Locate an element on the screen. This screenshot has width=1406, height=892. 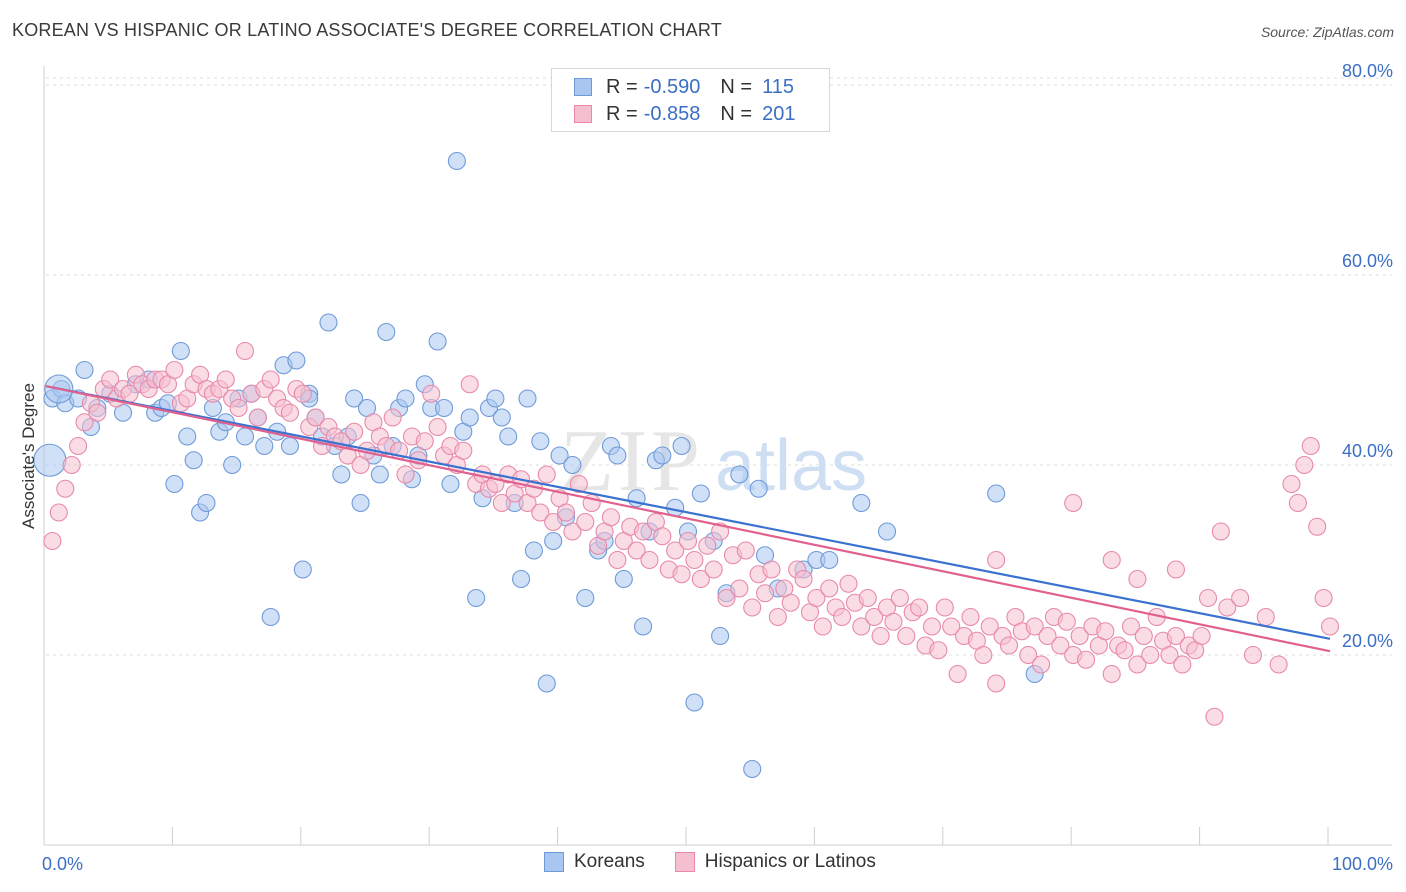
y-tick-label: 80.0% is located at coordinates (1367, 71).